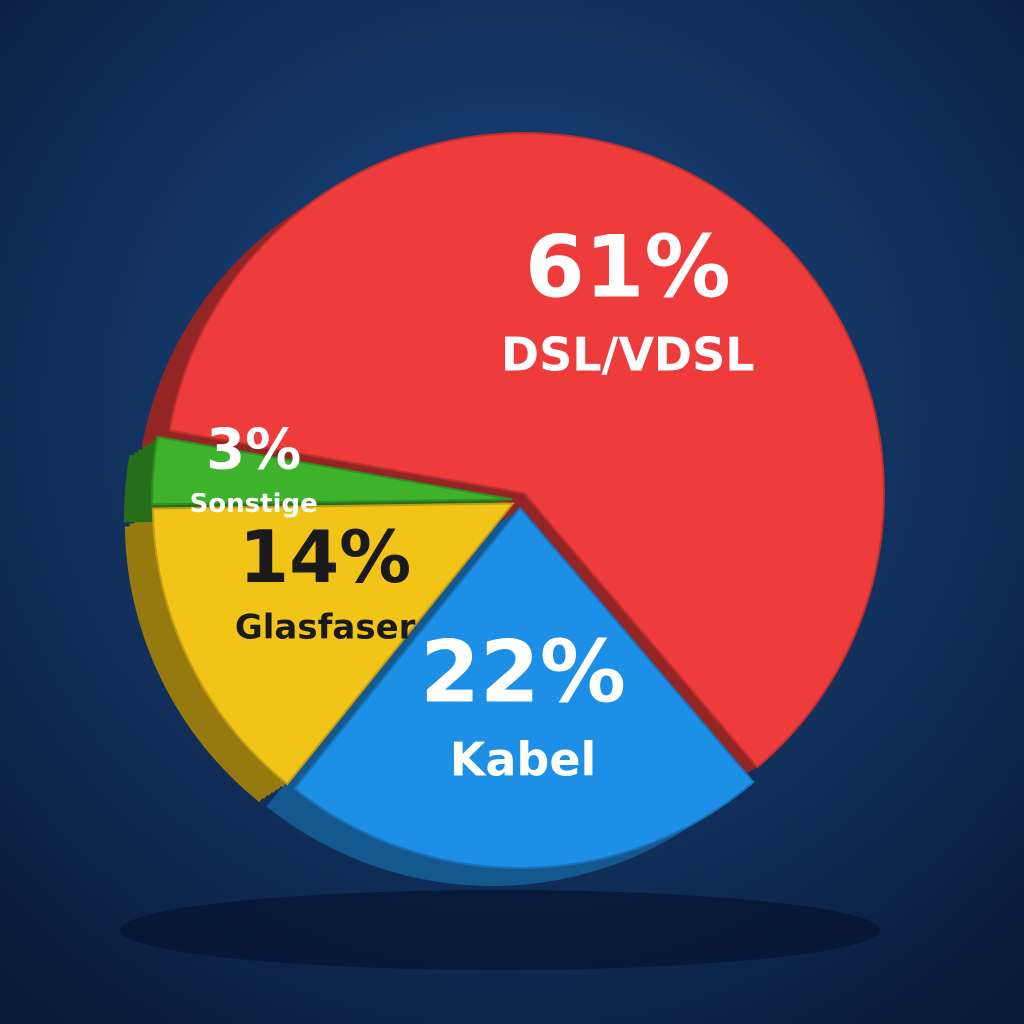  What do you see at coordinates (500, 930) in the screenshot?
I see `shadow` at bounding box center [500, 930].